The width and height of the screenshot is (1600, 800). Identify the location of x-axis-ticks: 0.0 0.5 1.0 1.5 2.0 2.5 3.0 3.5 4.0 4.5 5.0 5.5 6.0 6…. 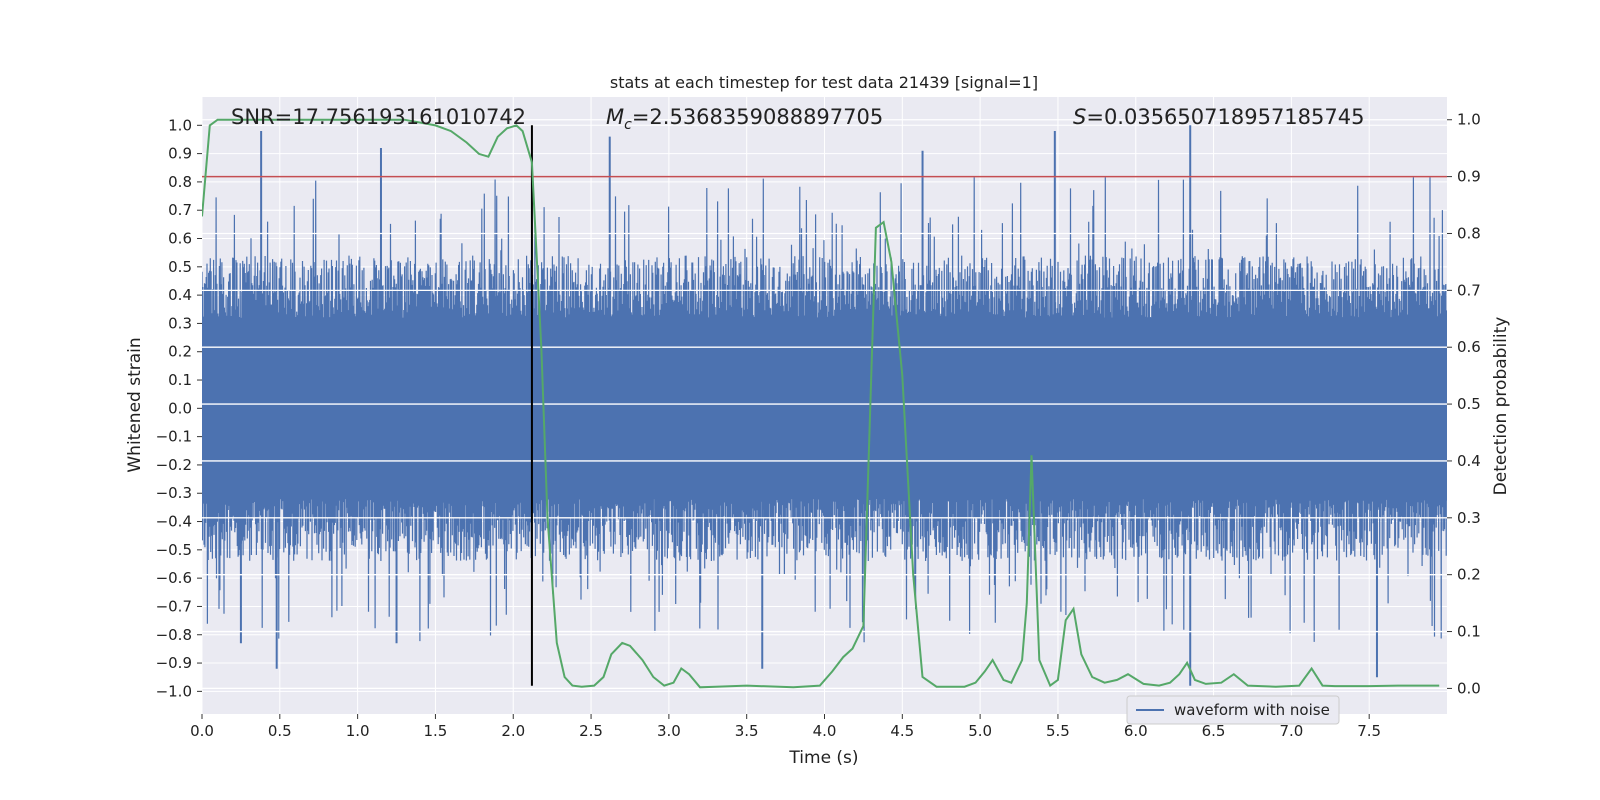
(785, 727).